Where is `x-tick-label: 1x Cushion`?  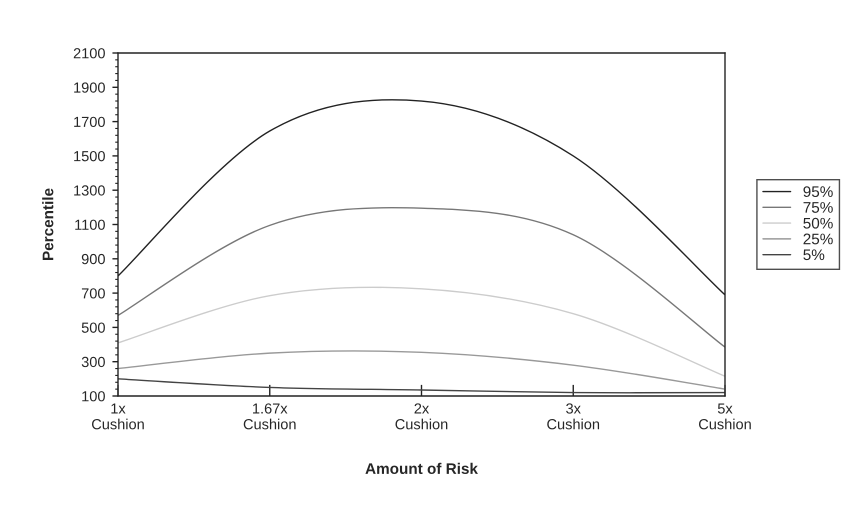
x-tick-label: 1x Cushion is located at coordinates (118, 416).